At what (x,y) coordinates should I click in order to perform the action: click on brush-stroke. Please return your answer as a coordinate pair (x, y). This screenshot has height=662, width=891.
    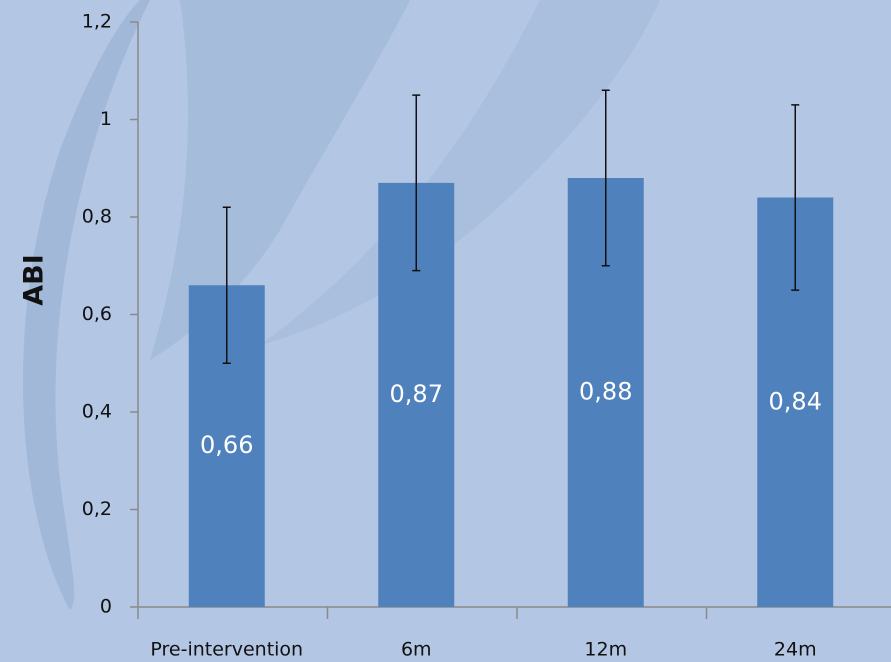
    Looking at the image, I should click on (86, 305).